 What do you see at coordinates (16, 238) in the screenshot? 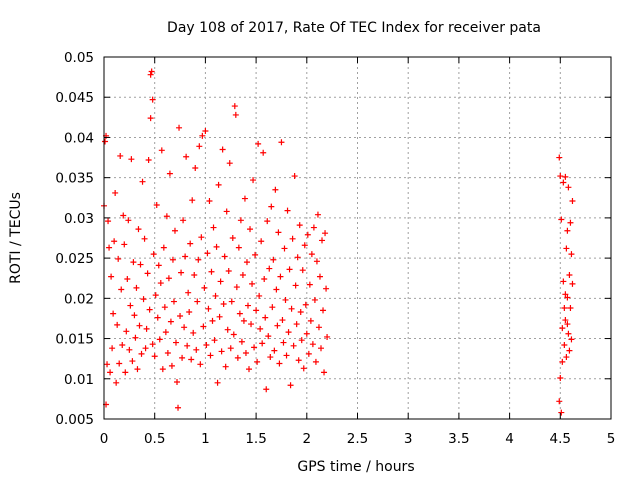
I see `y-axis-label: ROTI / TECUs` at bounding box center [16, 238].